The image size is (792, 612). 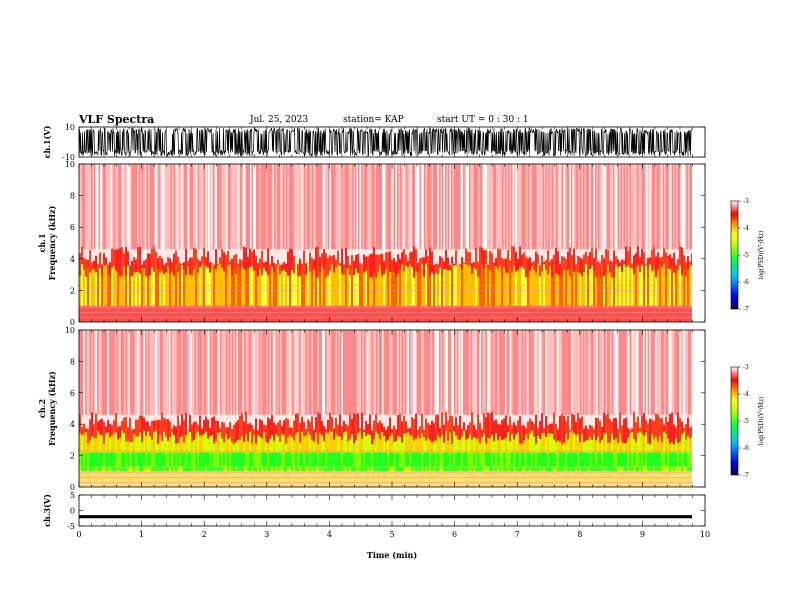 I want to click on ch1-waveform-trace, so click(x=385, y=142).